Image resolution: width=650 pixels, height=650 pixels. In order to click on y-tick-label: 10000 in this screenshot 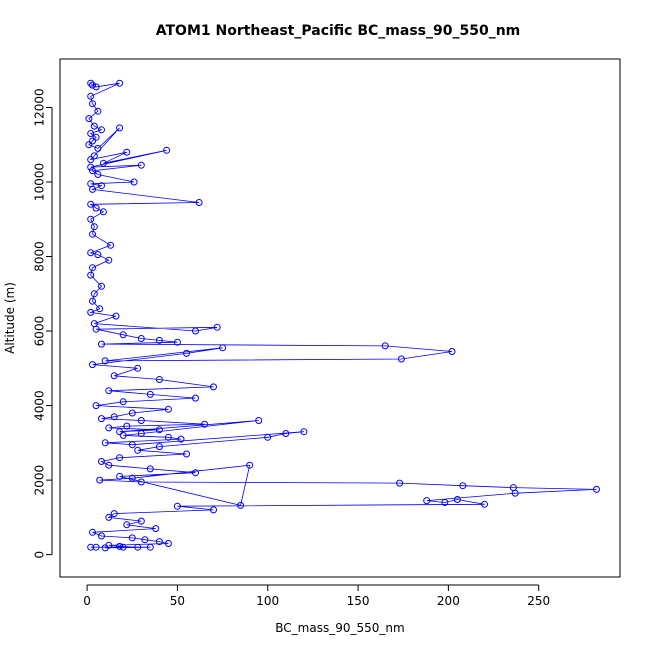, I will do `click(40, 182)`.